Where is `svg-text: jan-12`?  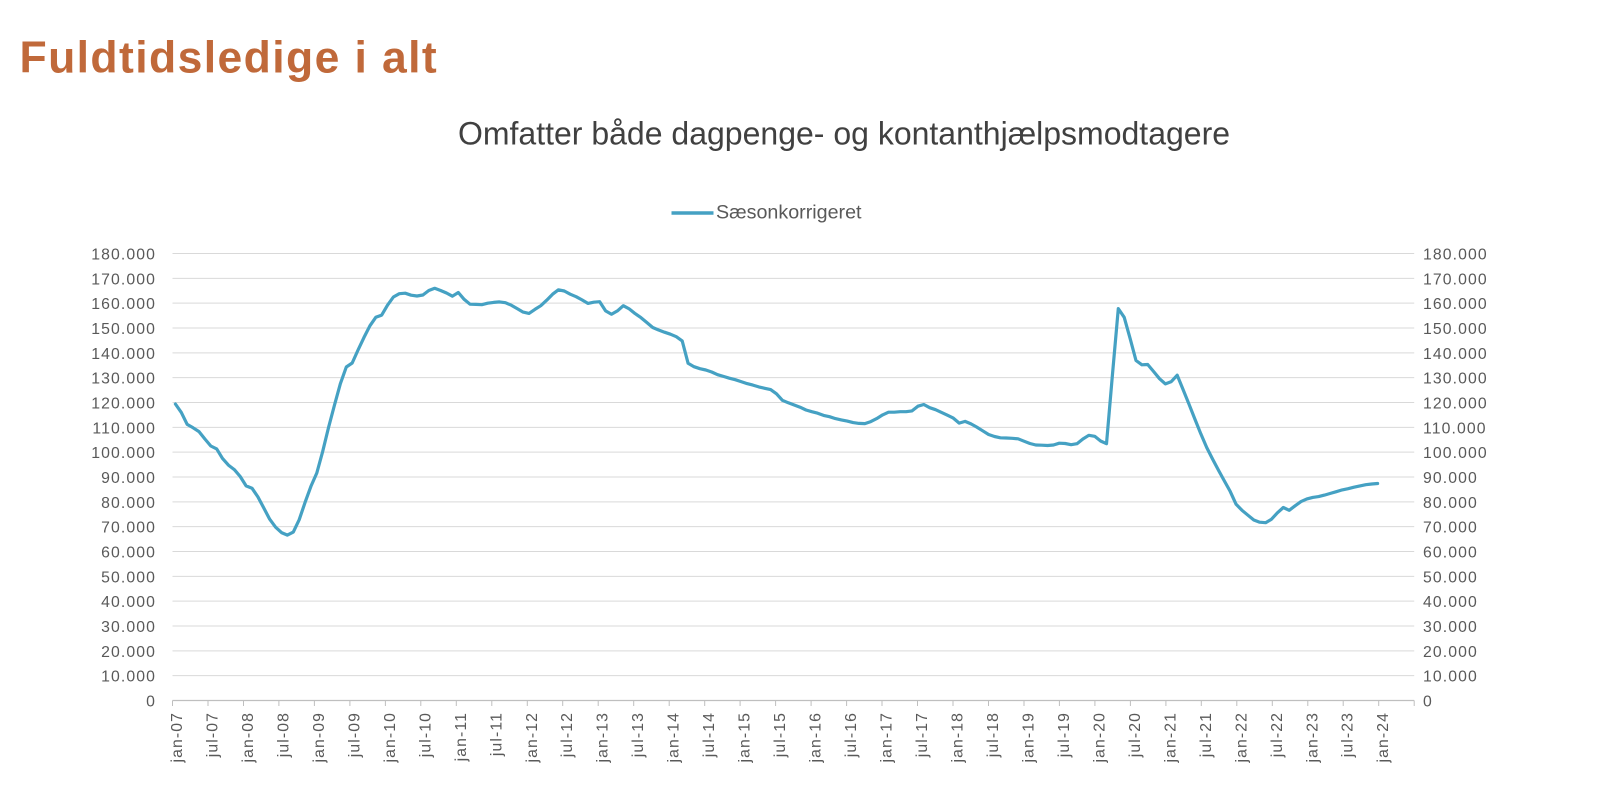
svg-text: jan-12 is located at coordinates (532, 738).